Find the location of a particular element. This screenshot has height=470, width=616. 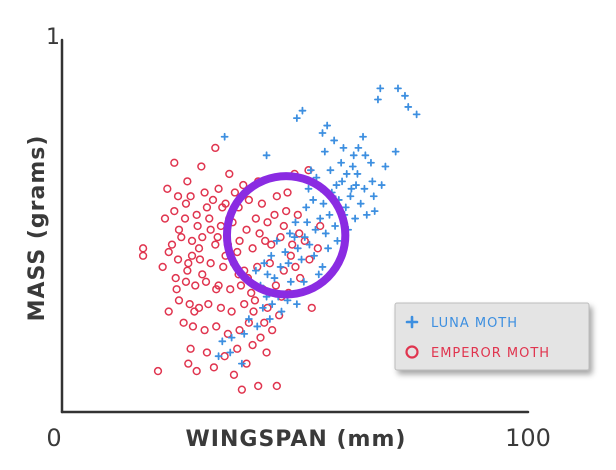

legend-box is located at coordinates (492, 336).